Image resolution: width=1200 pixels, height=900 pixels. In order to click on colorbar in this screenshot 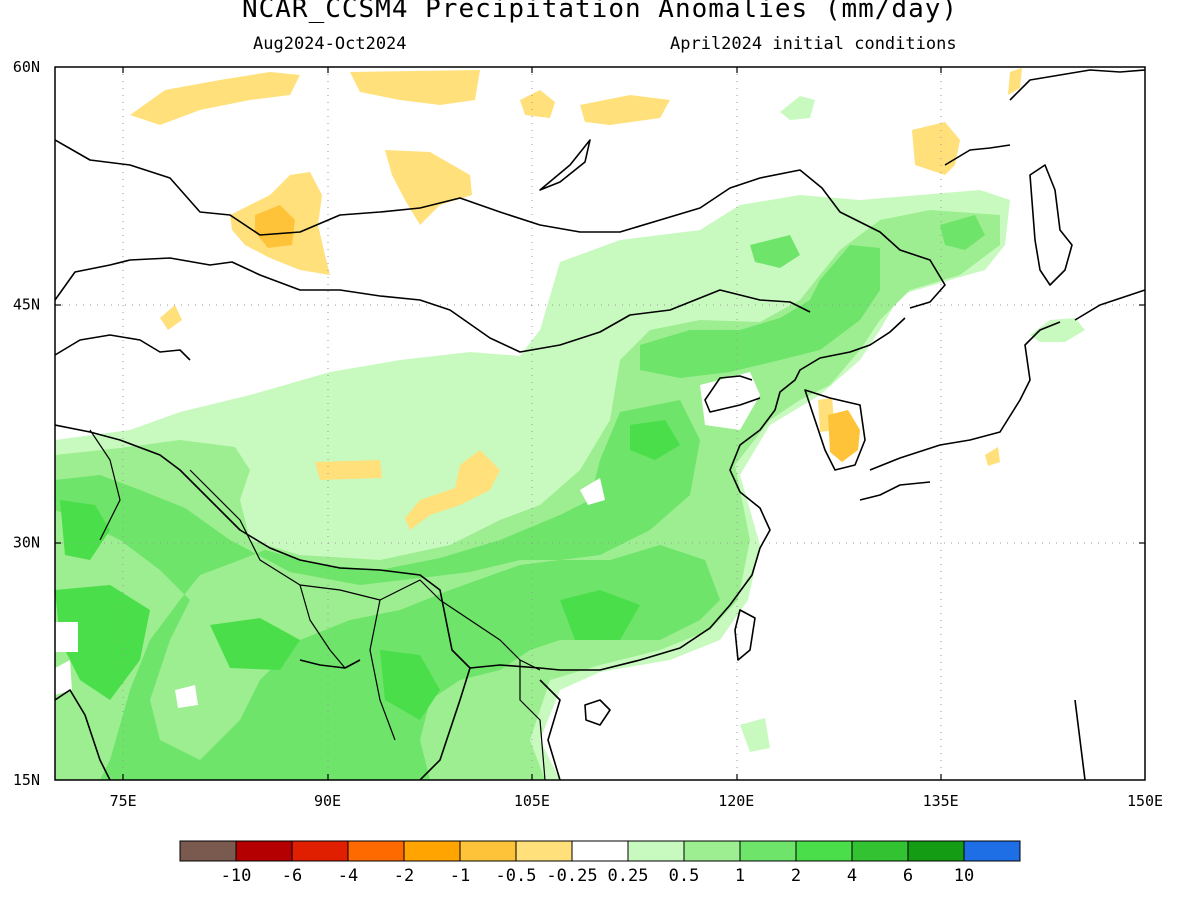, I will do `click(600, 851)`.